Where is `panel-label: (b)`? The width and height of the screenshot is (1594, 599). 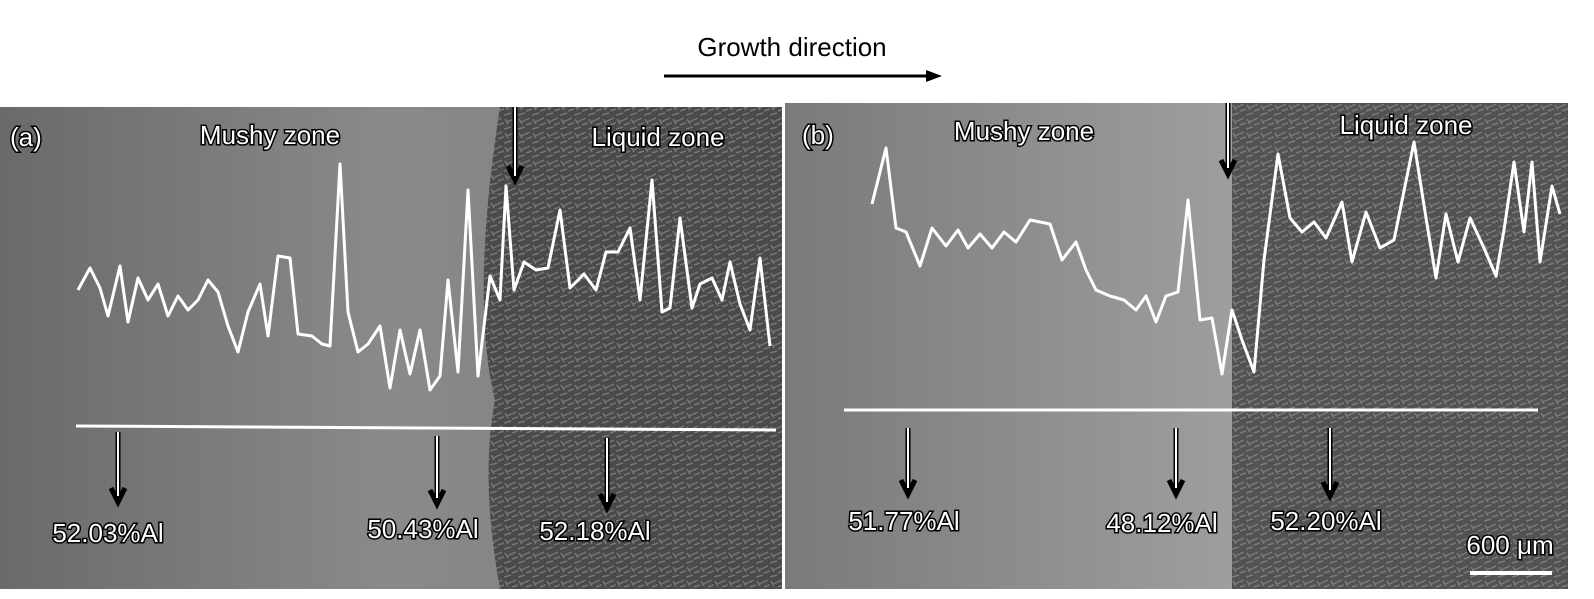 panel-label: (b) is located at coordinates (818, 135).